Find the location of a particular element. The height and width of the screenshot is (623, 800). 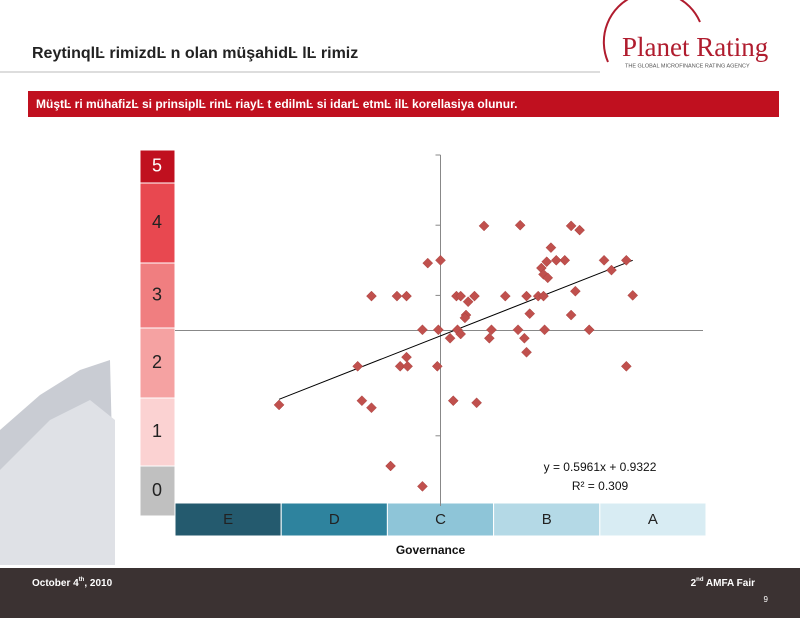

rating-label: 0 is located at coordinates (157, 490).